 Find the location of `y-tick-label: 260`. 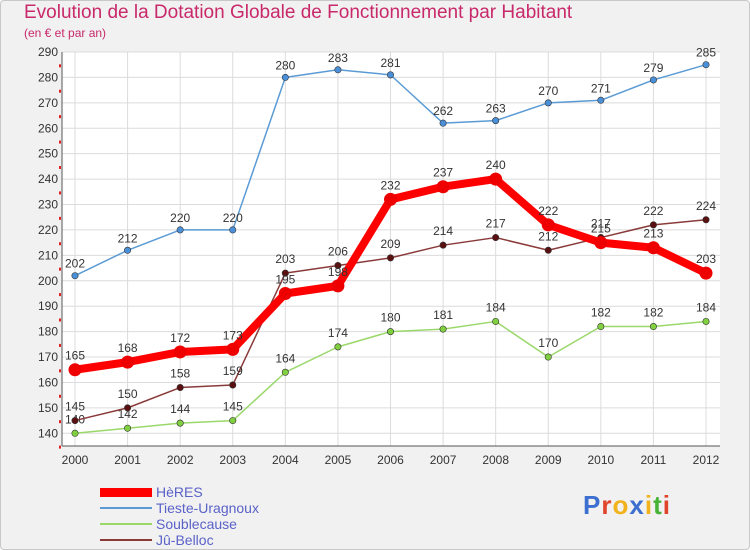

y-tick-label: 260 is located at coordinates (48, 128).